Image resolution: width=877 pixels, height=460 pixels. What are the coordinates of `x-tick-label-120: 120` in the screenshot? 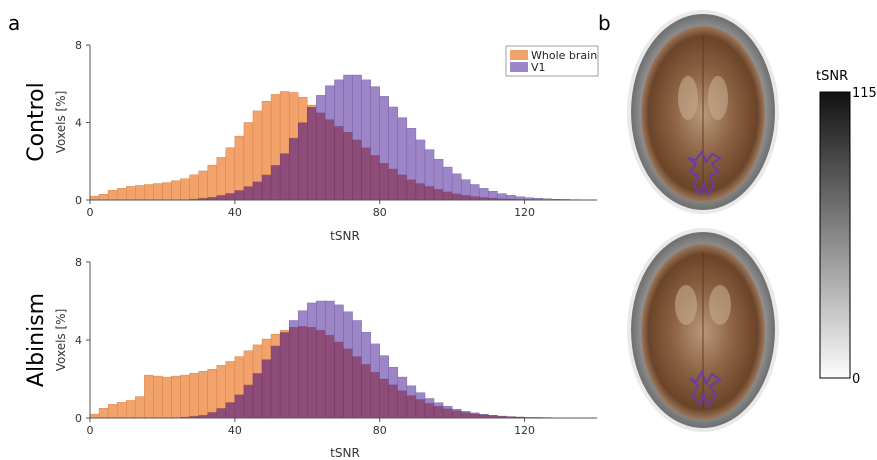 It's located at (524, 212).